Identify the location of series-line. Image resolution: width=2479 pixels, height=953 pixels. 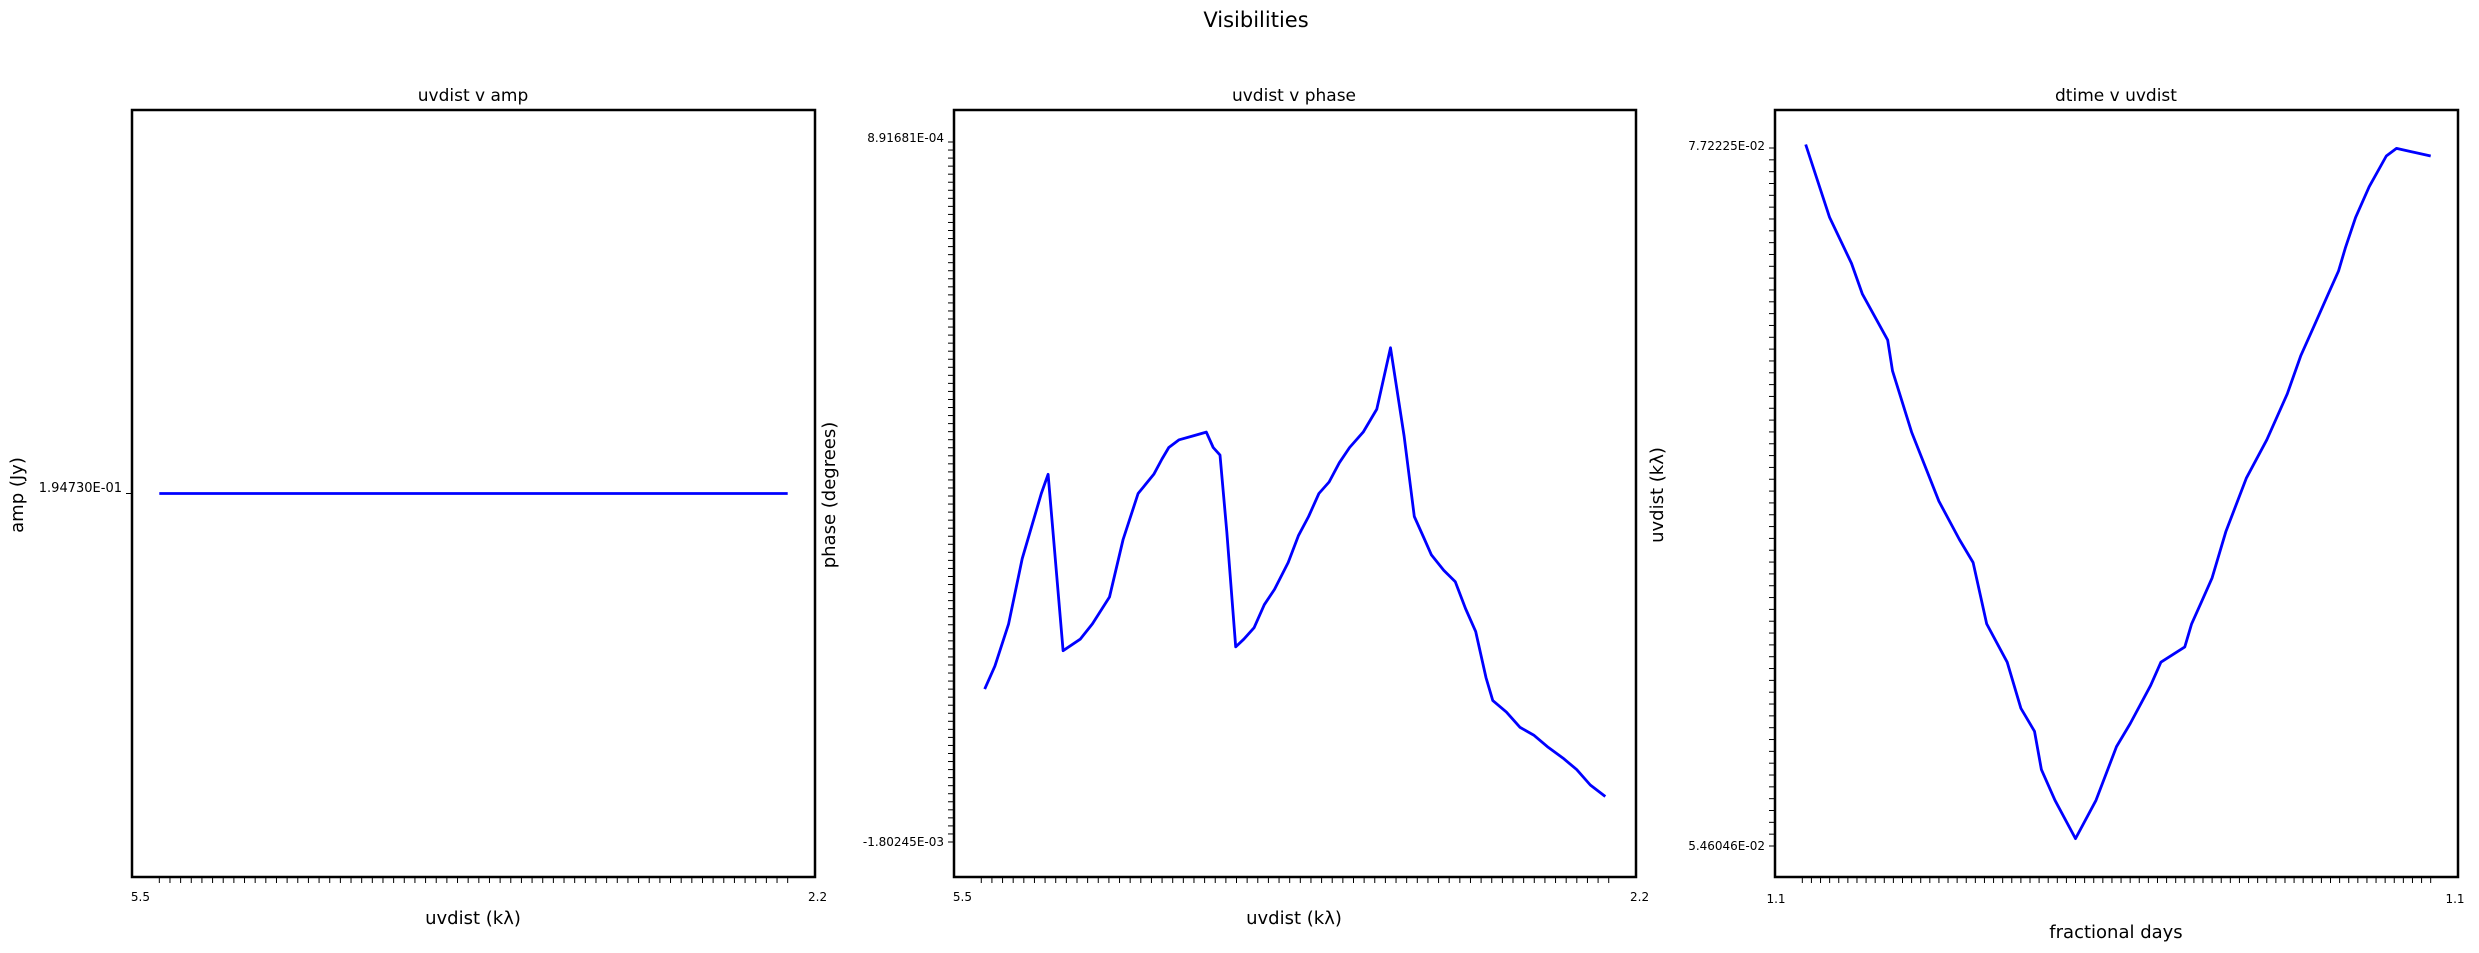
(1295, 572).